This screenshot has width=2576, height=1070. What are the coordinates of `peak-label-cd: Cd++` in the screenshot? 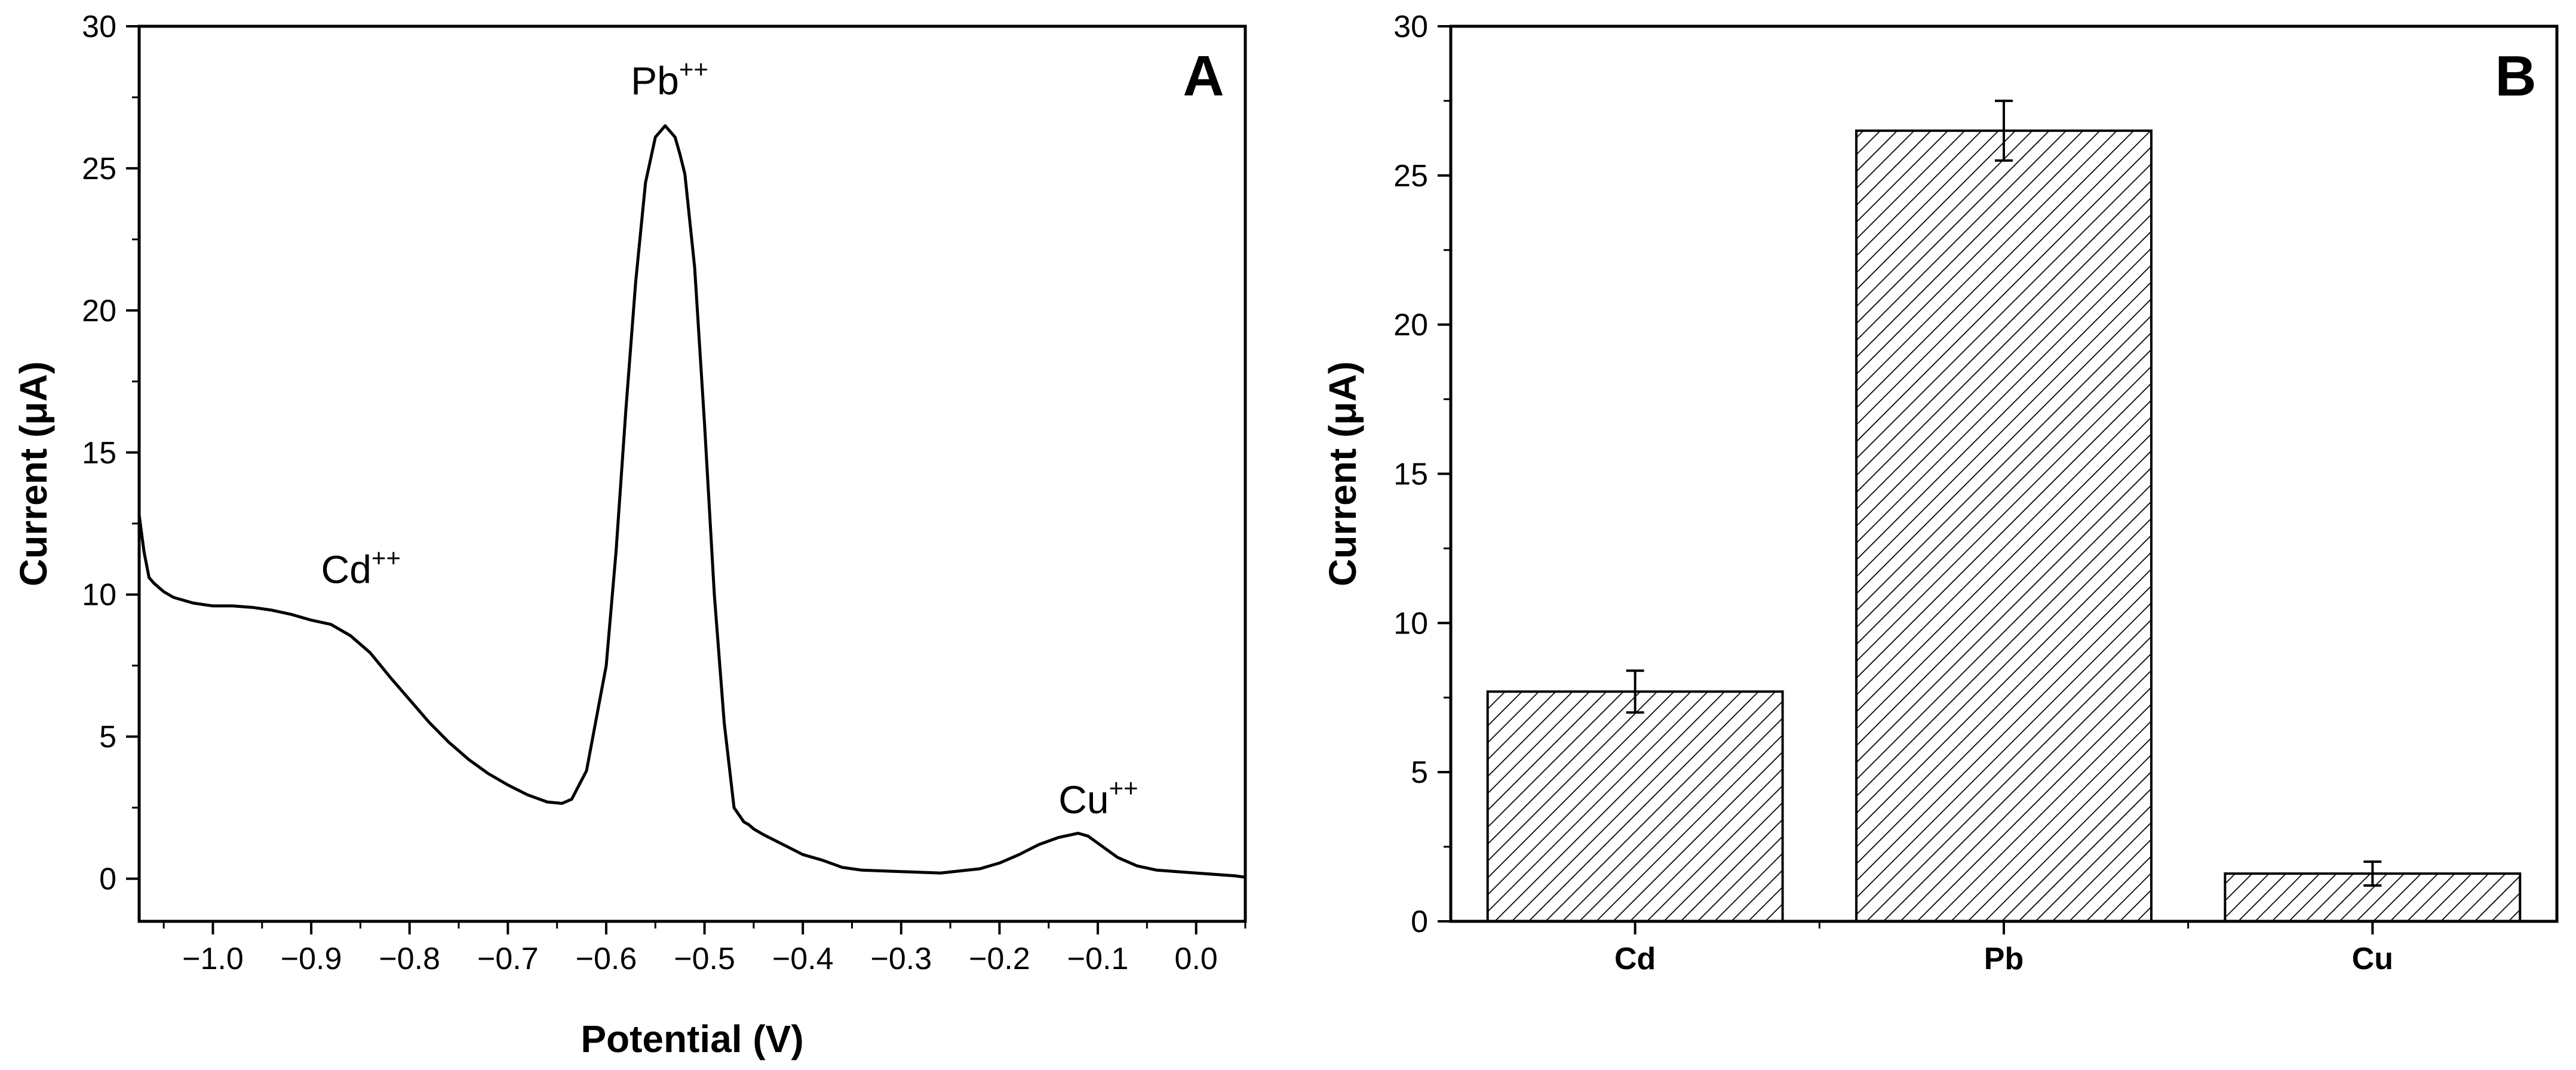 It's located at (361, 568).